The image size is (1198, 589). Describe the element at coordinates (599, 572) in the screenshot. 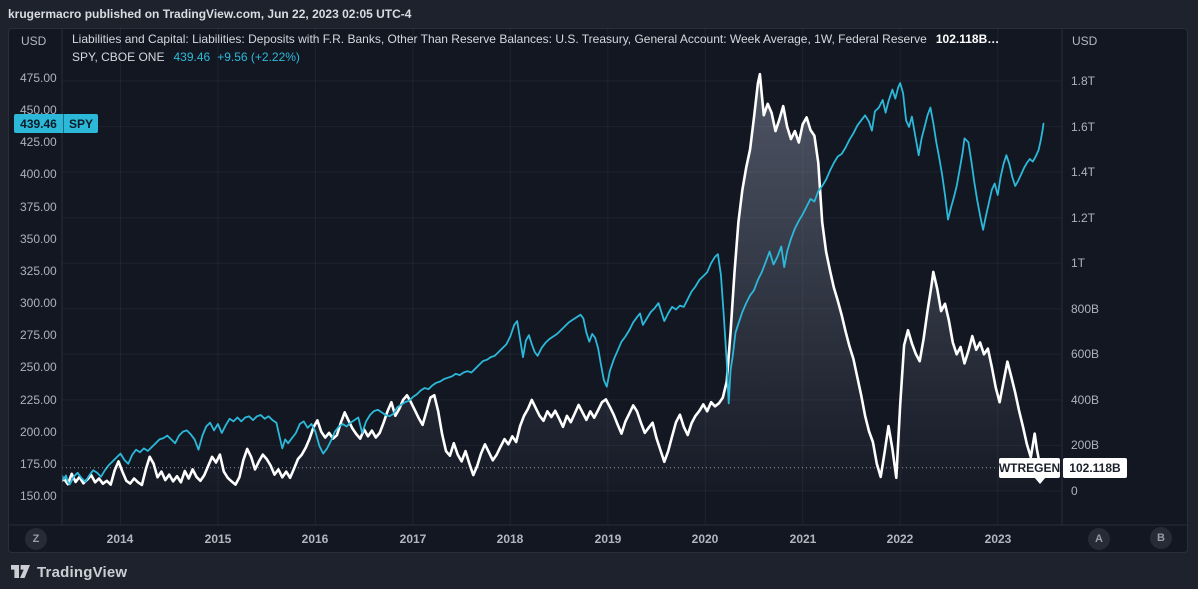

I see `footer-bar: TradingView` at that location.